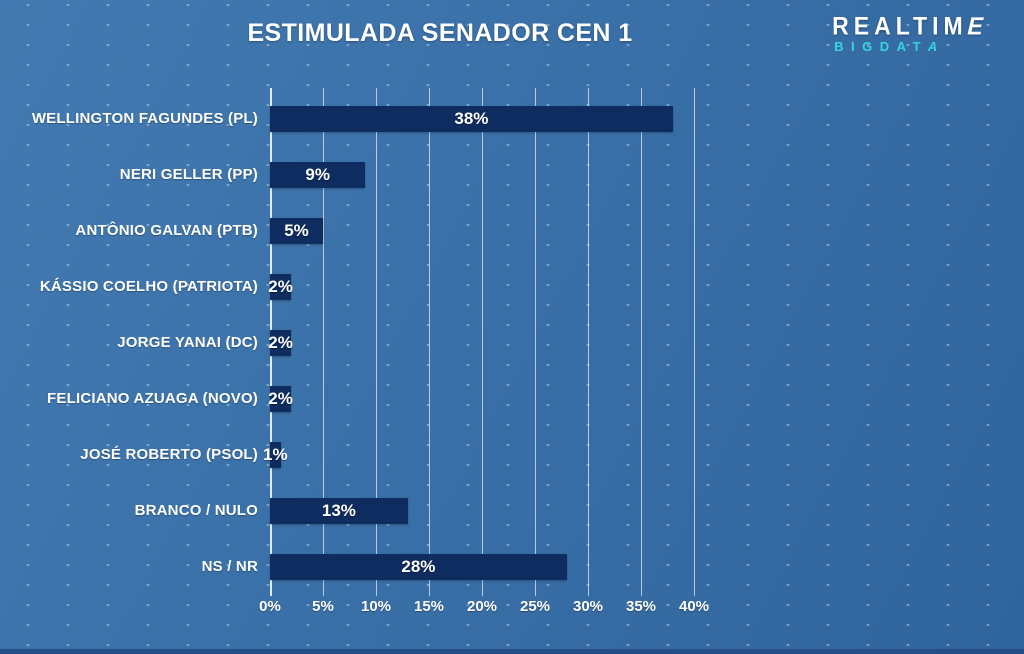 This screenshot has height=654, width=1024. What do you see at coordinates (323, 342) in the screenshot?
I see `gridline-5pct` at bounding box center [323, 342].